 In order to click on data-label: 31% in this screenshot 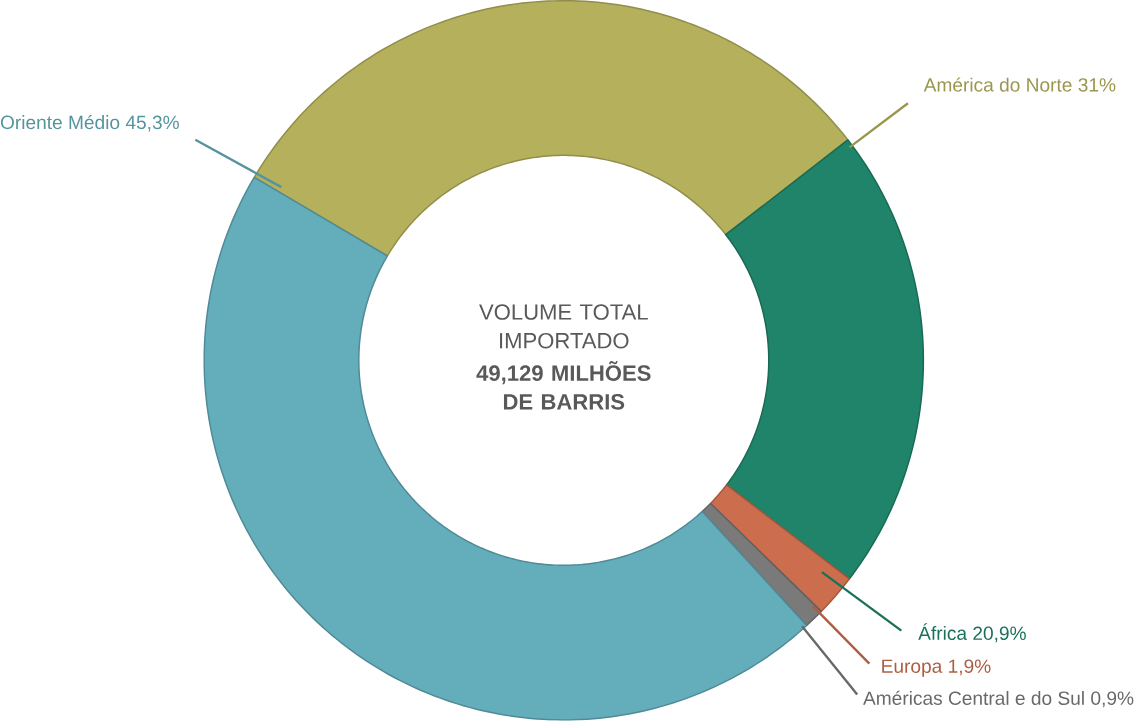, I will do `click(1097, 85)`.